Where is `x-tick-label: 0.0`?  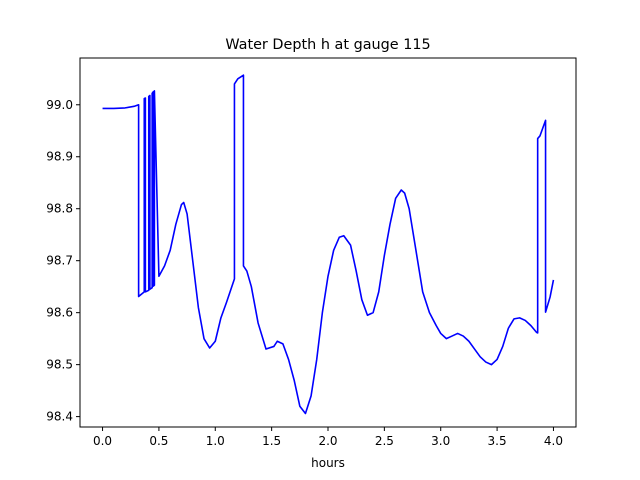 x-tick-label: 0.0 is located at coordinates (102, 441).